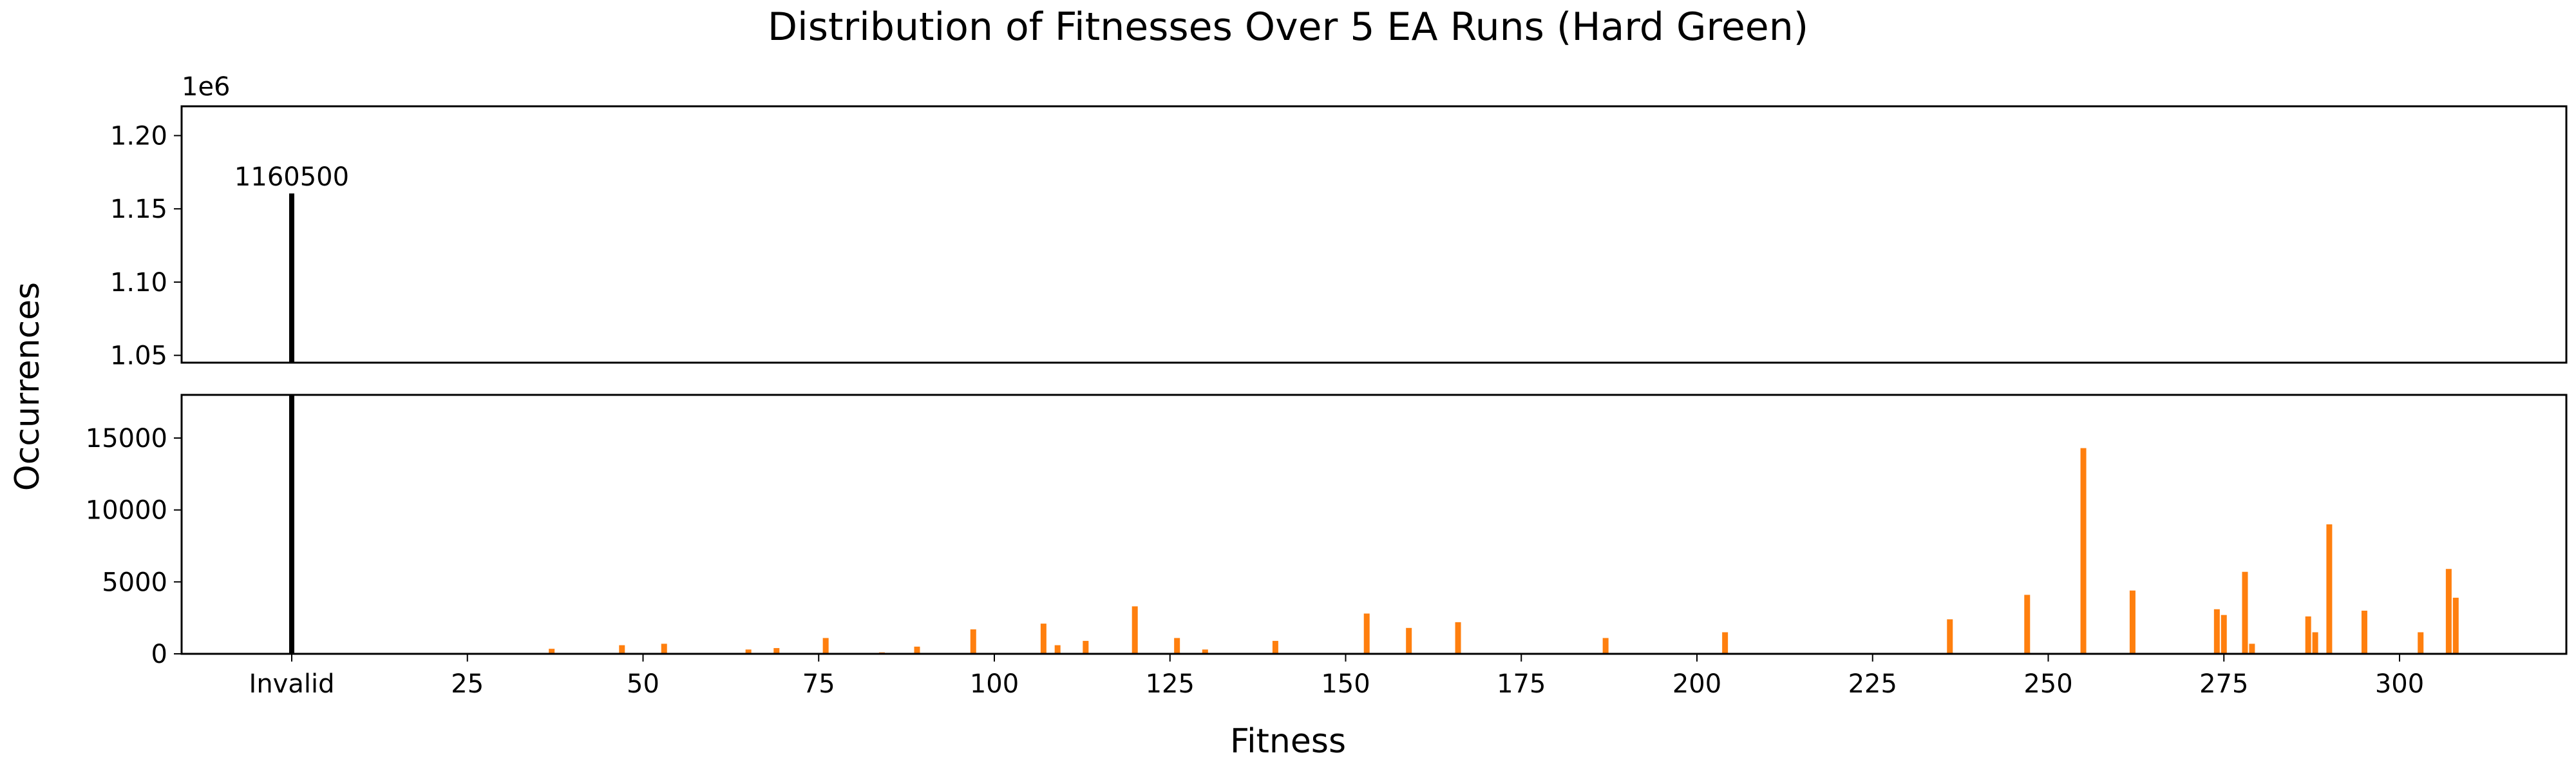 The height and width of the screenshot is (773, 2576). Describe the element at coordinates (1872, 684) in the screenshot. I see `x-tick-label: 225` at that location.